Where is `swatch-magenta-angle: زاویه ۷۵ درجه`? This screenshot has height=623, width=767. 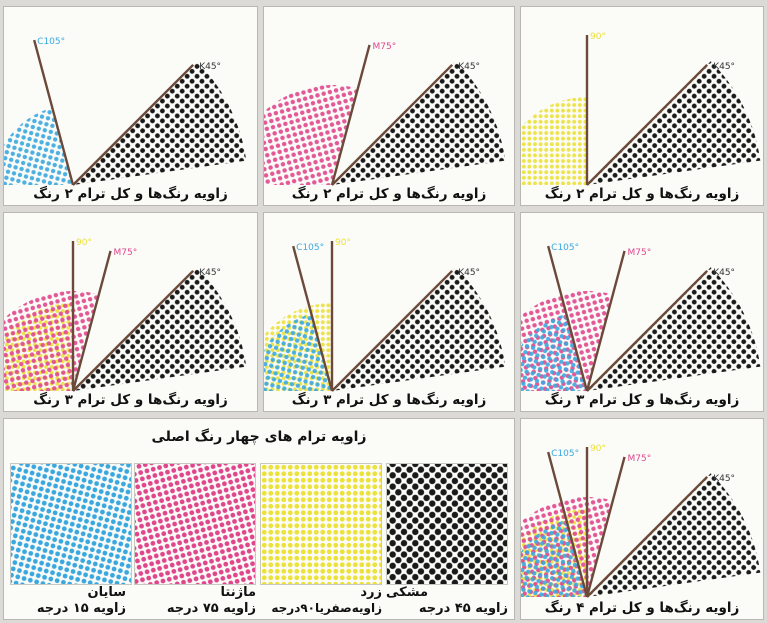
swatch-magenta-angle: زاویه ۷۵ درجه is located at coordinates (211, 608).